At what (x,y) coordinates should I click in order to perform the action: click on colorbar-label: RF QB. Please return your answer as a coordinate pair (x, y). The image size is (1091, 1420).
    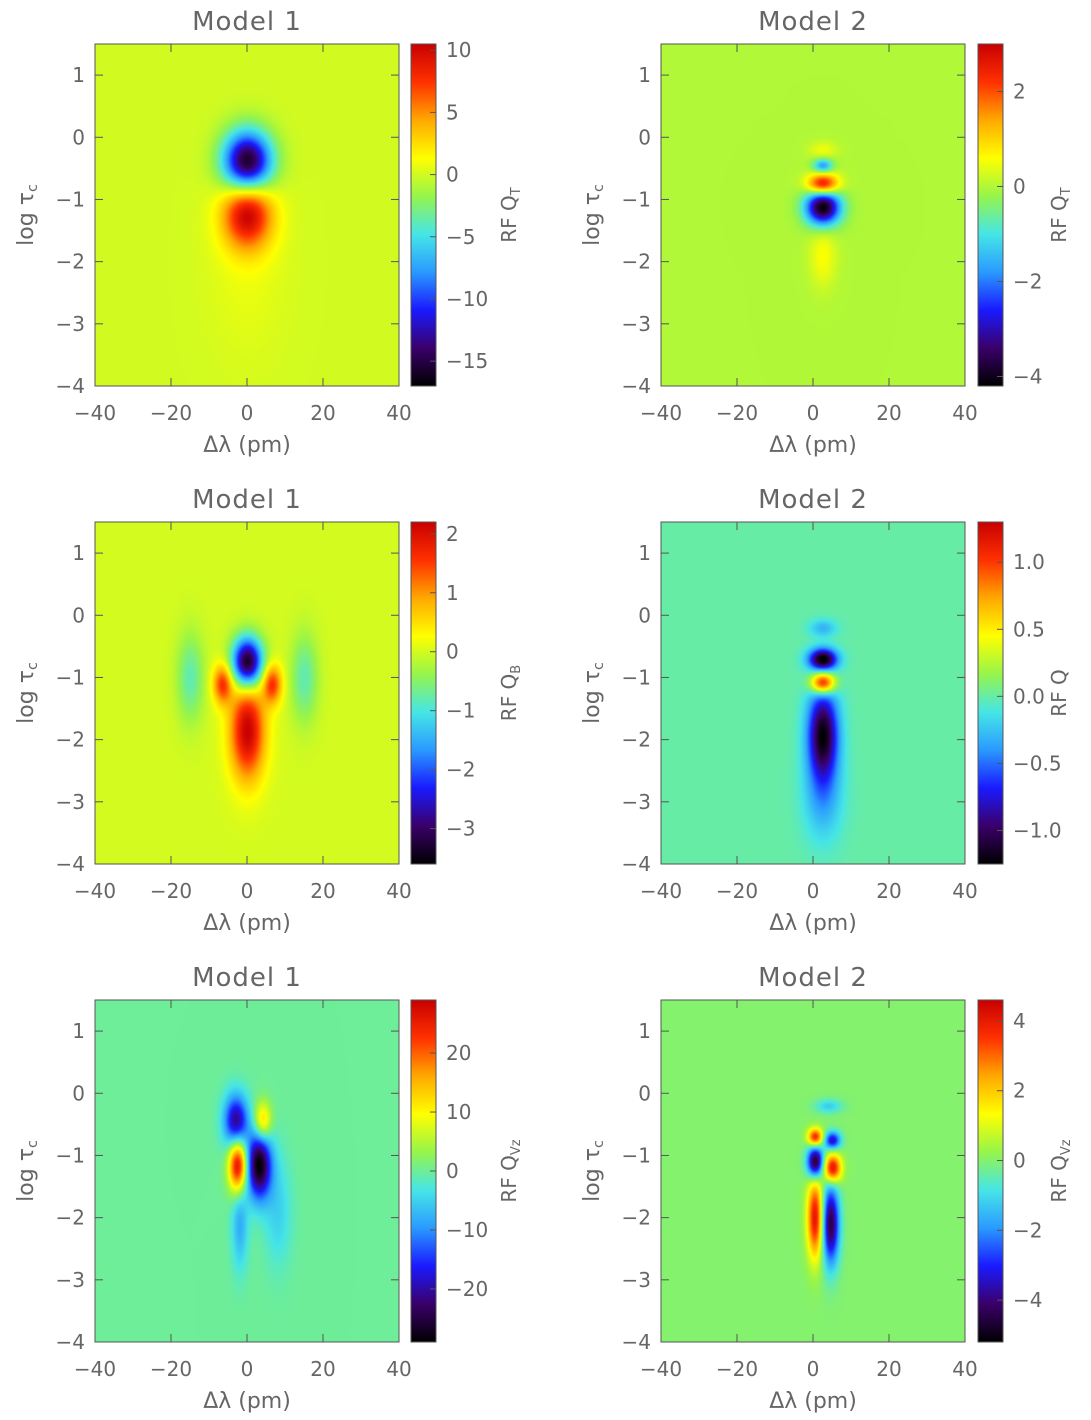
    Looking at the image, I should click on (510, 693).